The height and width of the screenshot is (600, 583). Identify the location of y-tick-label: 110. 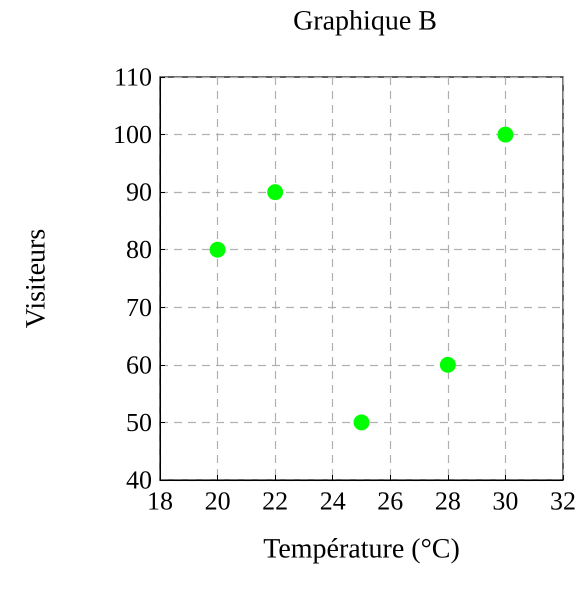
(133, 77).